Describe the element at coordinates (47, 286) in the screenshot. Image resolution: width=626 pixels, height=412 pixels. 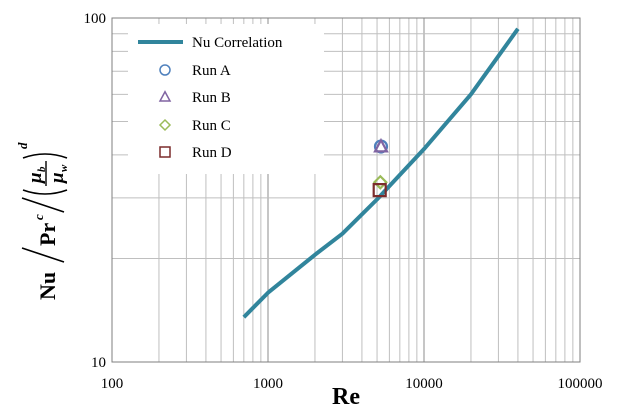
I see `y-title-nu: Nu` at that location.